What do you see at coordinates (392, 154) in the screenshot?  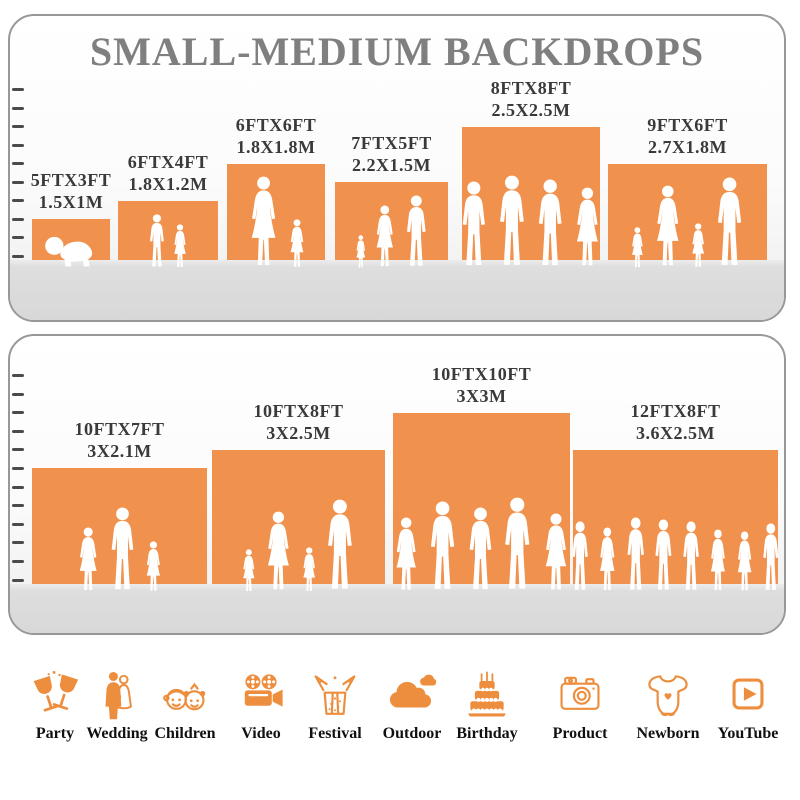 I see `backdrop-size-label: 7FTX5FT 2.2X1.5M` at bounding box center [392, 154].